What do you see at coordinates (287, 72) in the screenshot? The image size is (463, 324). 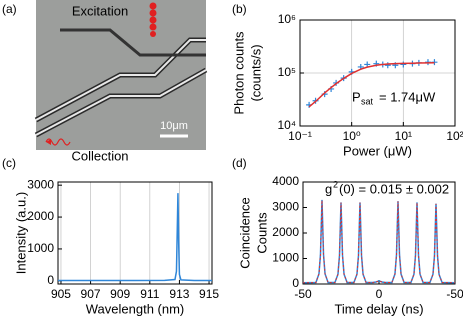 I see `y-tick-label: 10⁵` at bounding box center [287, 72].